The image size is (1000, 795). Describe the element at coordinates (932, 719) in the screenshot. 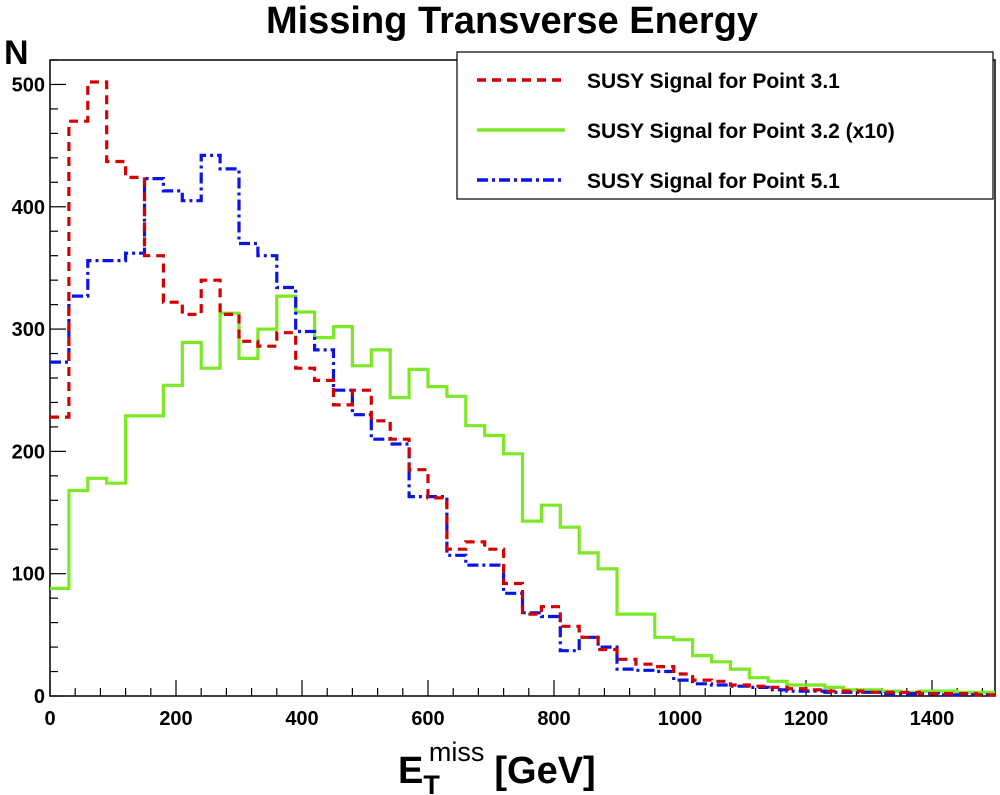

I see `x-tick-label: 1400` at that location.